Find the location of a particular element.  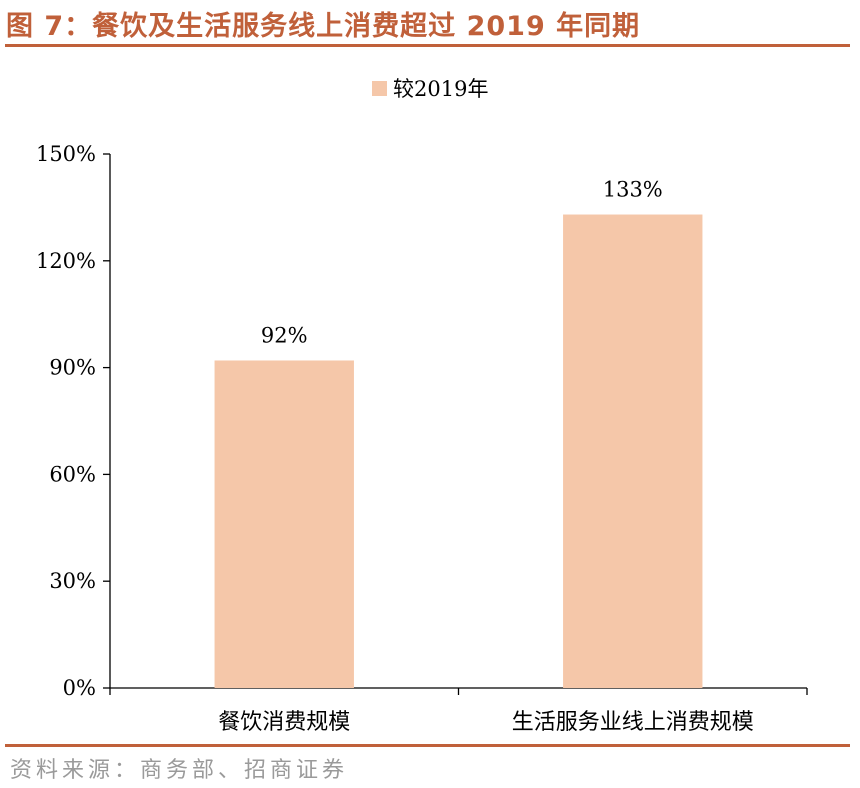

figure-title: 图 7：餐饮及生活服务线上消费超过 2019 年同期 is located at coordinates (323, 26).